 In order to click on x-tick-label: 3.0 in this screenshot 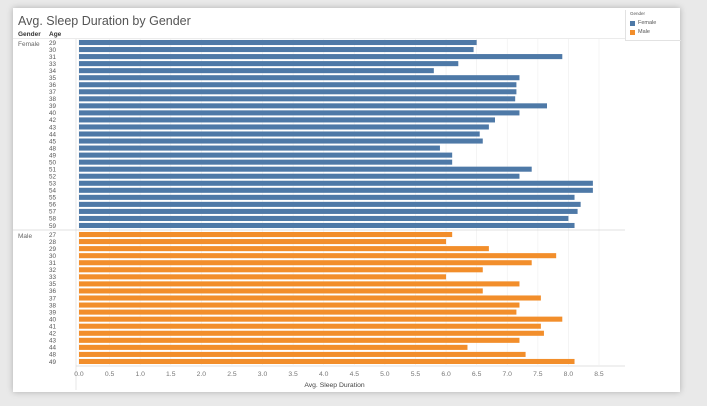, I will do `click(263, 374)`.